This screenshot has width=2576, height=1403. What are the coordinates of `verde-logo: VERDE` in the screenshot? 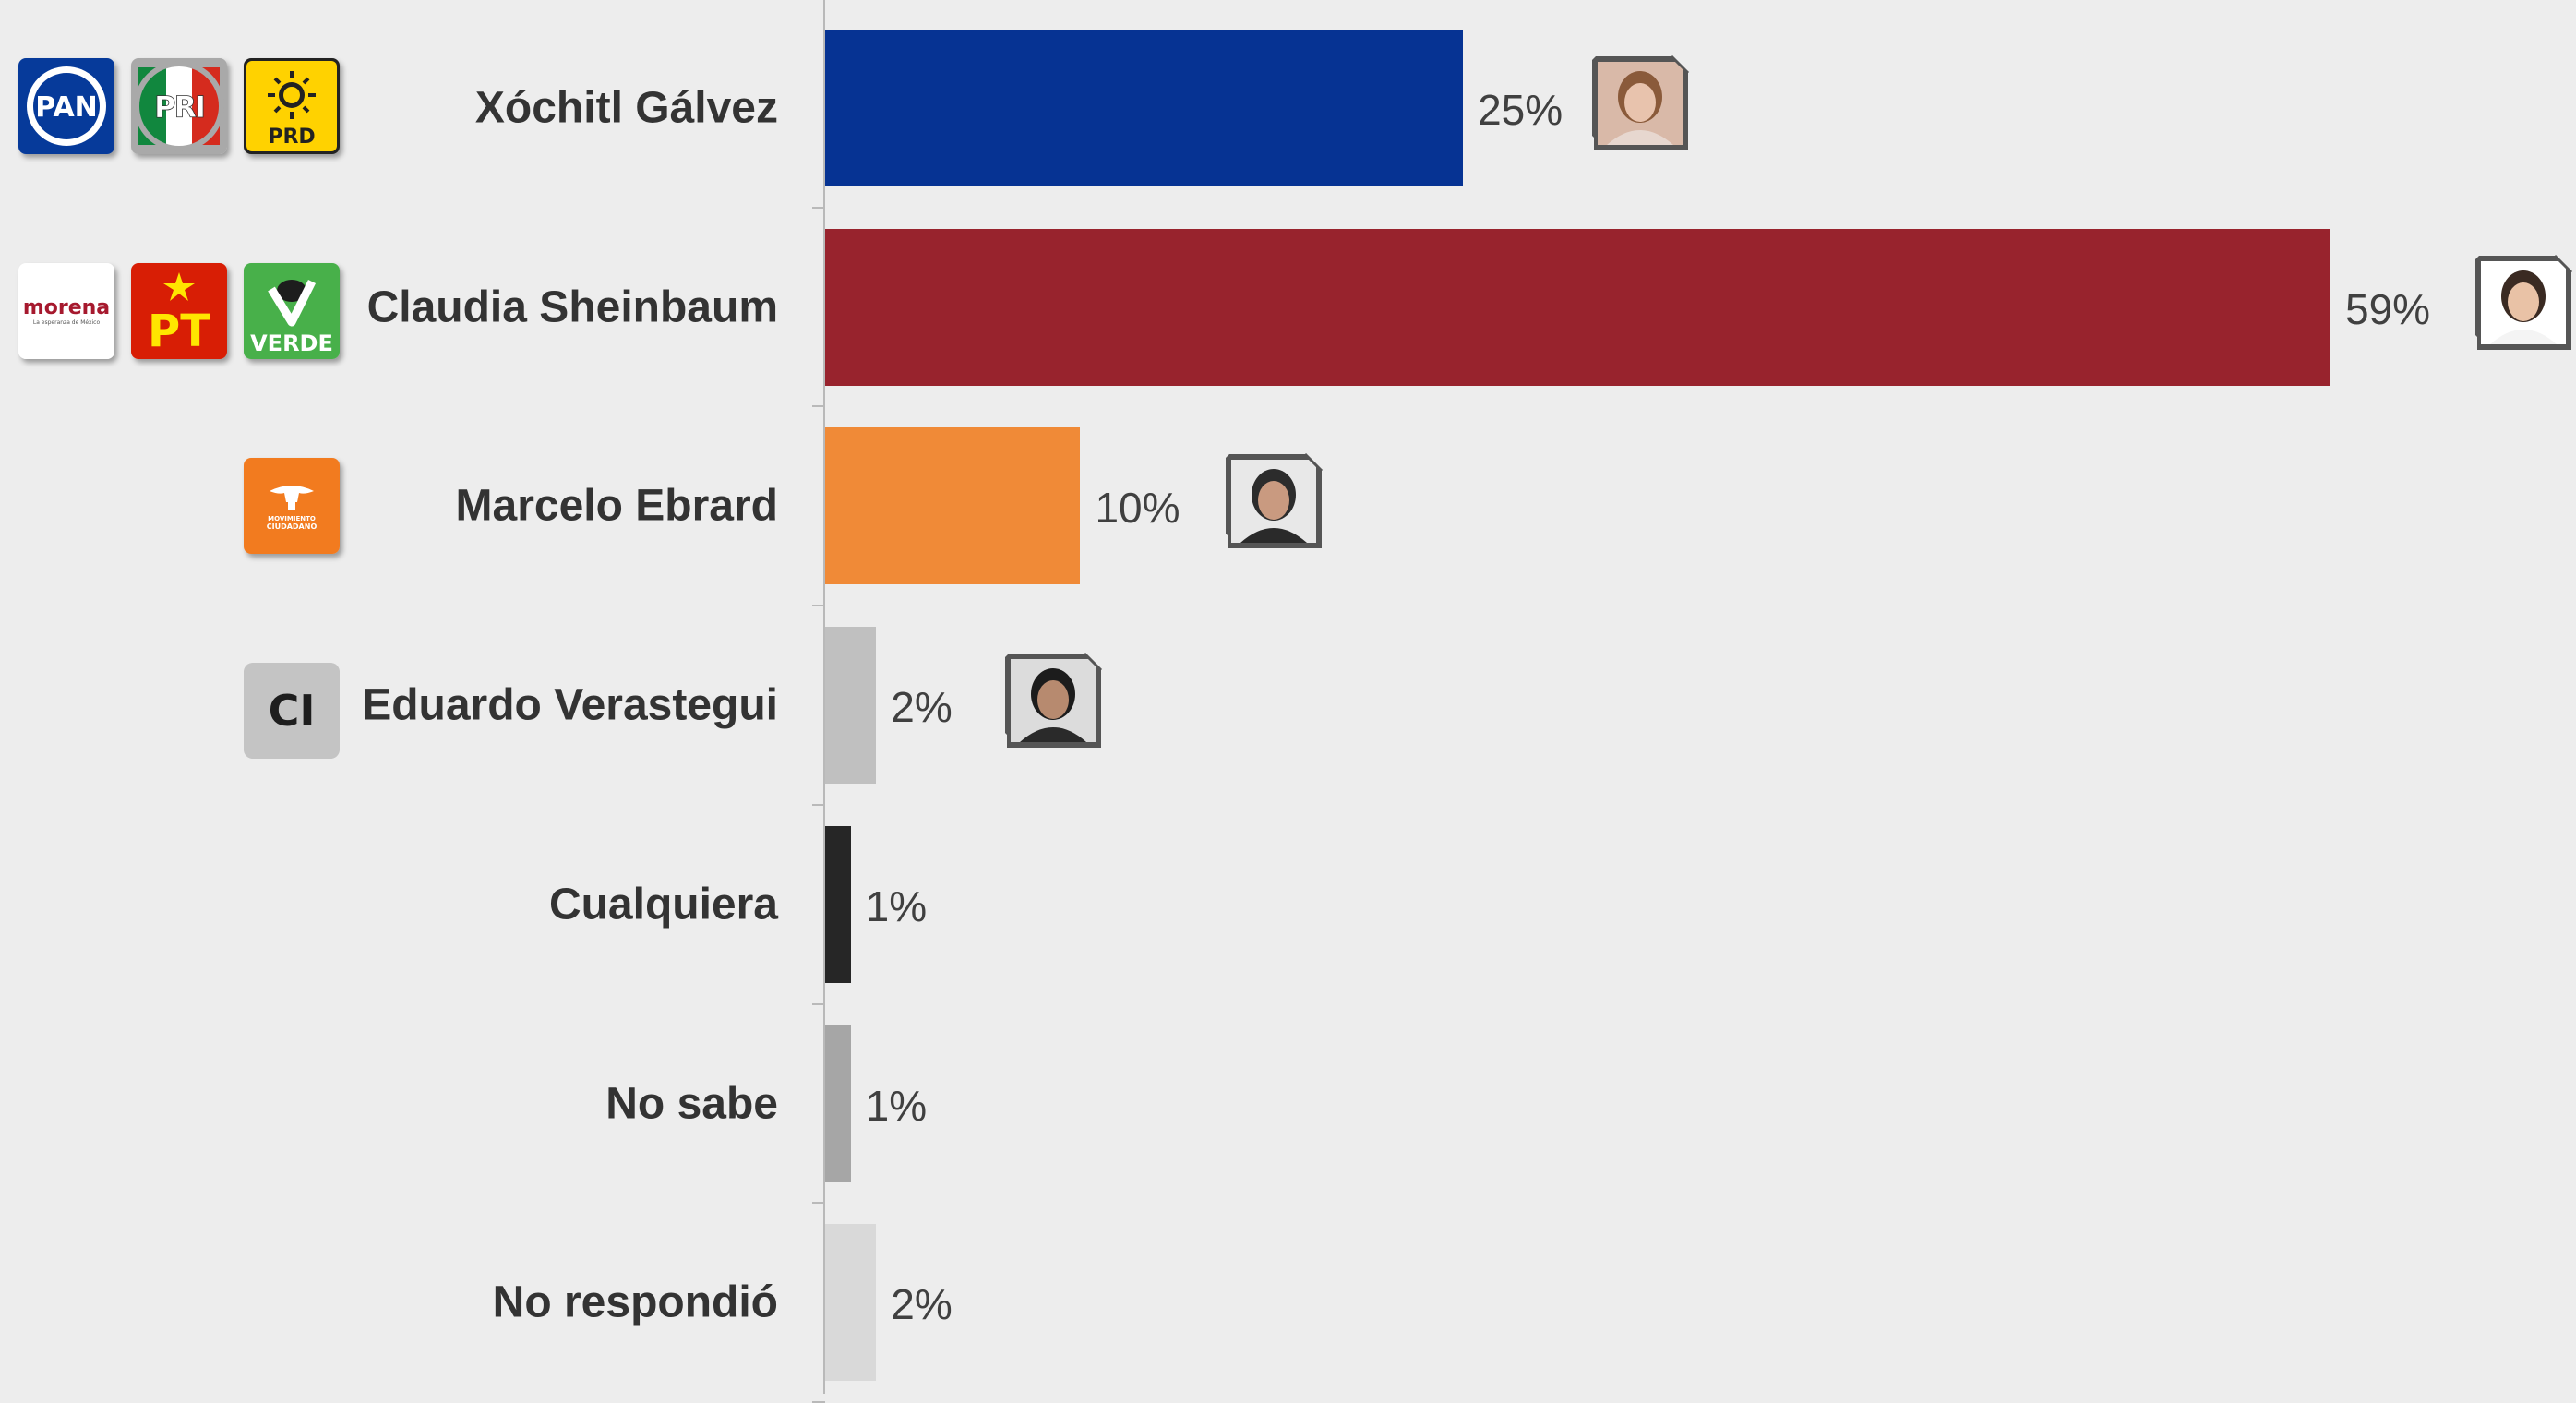 It's located at (292, 311).